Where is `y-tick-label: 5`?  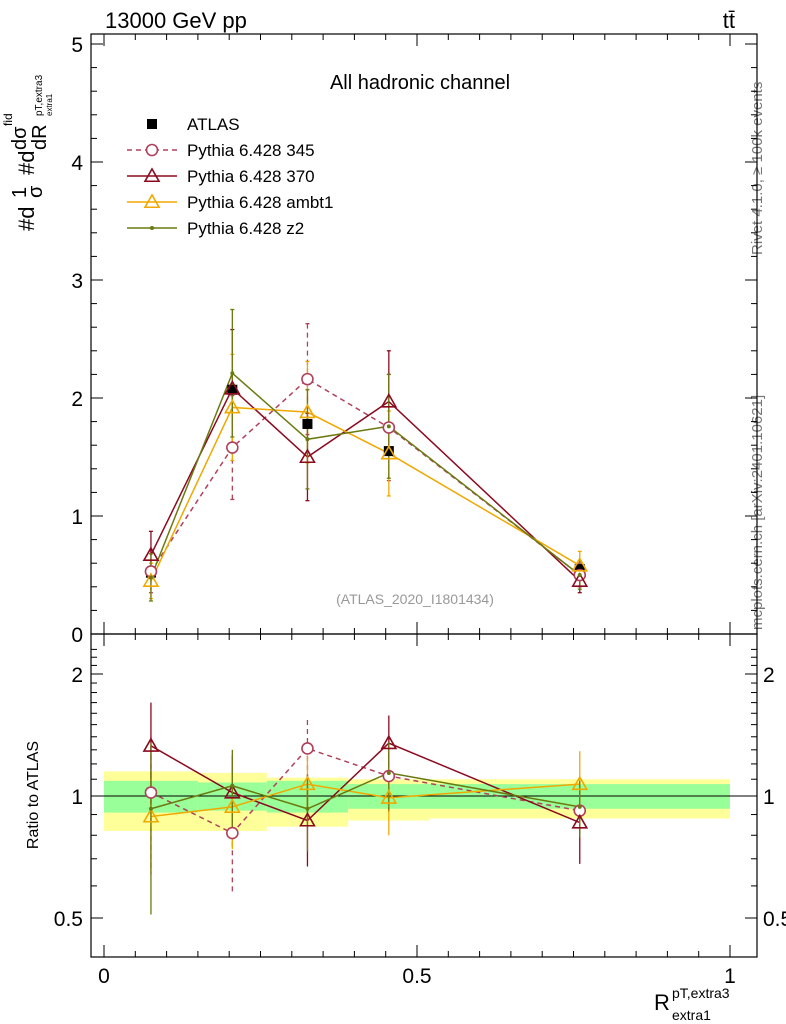
y-tick-label: 5 is located at coordinates (77, 45).